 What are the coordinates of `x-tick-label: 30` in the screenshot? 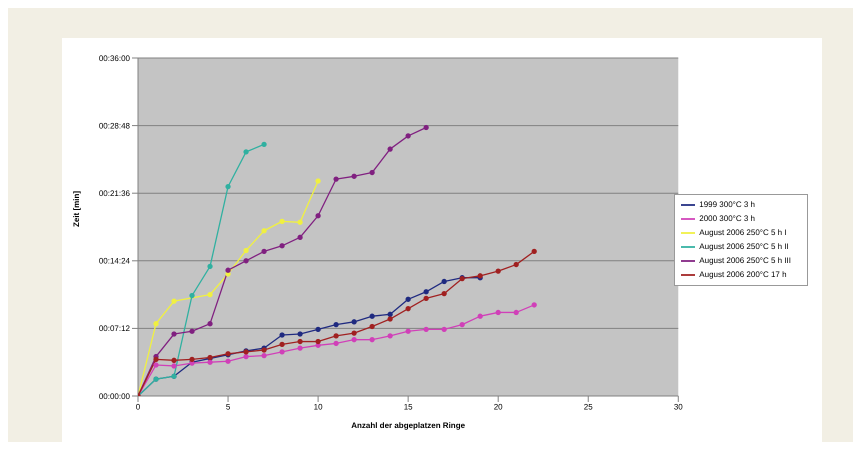 It's located at (679, 407).